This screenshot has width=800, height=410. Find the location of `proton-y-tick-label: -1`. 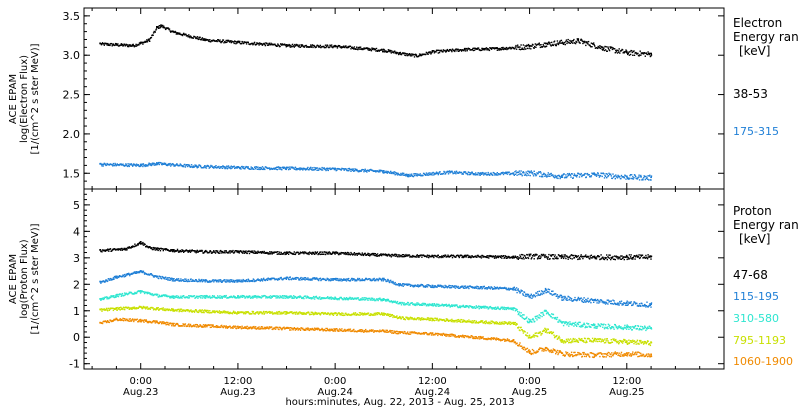

proton-y-tick-label: -1 is located at coordinates (74, 364).